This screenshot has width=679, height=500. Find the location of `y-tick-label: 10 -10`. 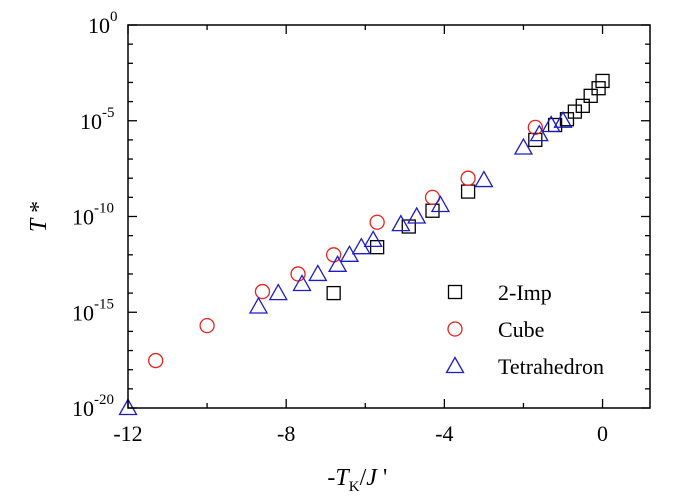

y-tick-label: 10 -10 is located at coordinates (93, 215).